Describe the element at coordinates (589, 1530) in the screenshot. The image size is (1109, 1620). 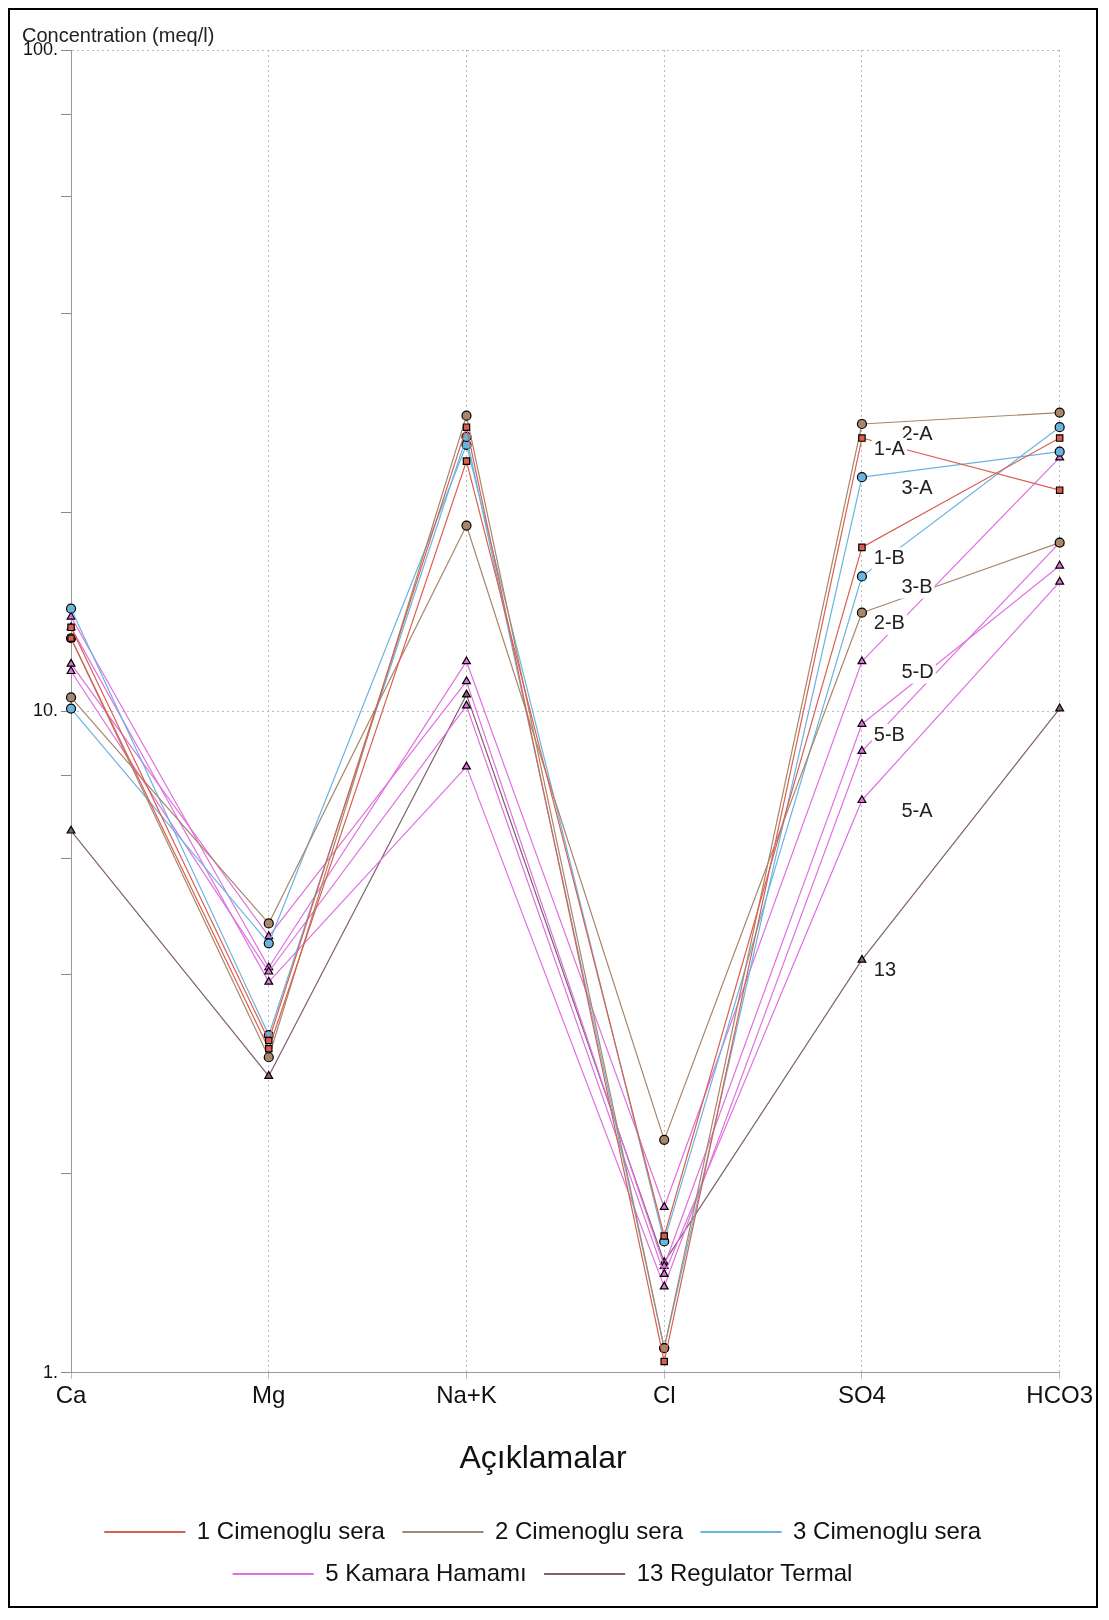
I see `legend-label: 2 Cimenoglu sera` at that location.